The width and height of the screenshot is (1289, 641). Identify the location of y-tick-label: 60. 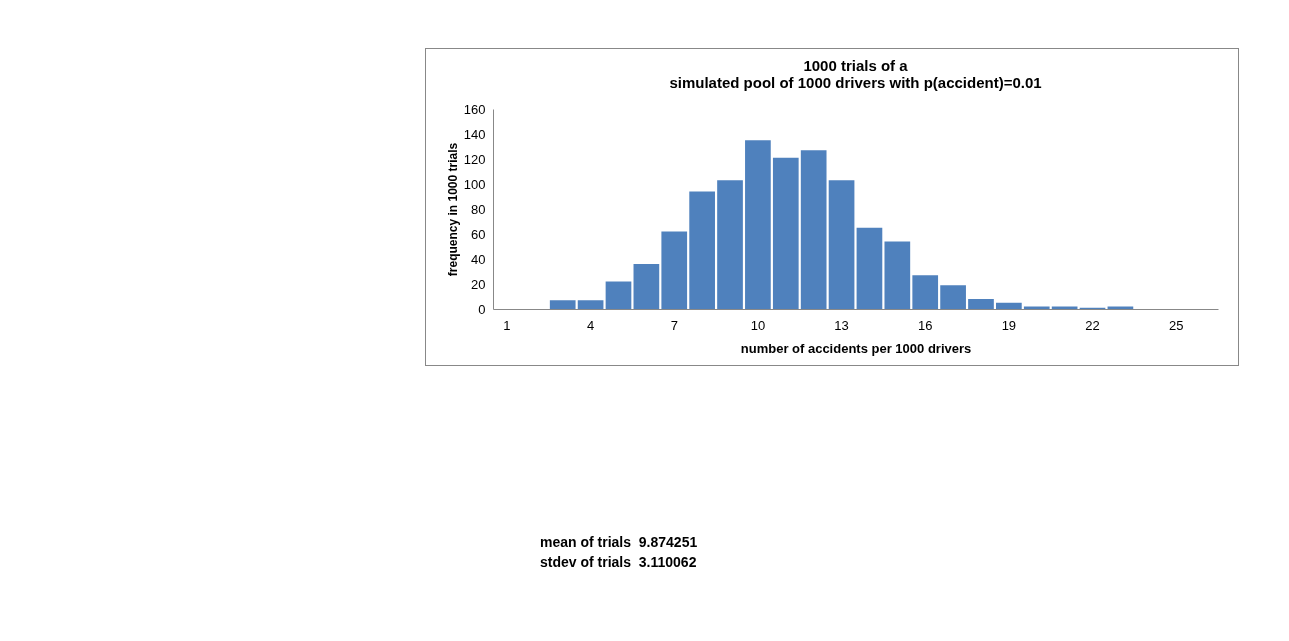
(478, 234).